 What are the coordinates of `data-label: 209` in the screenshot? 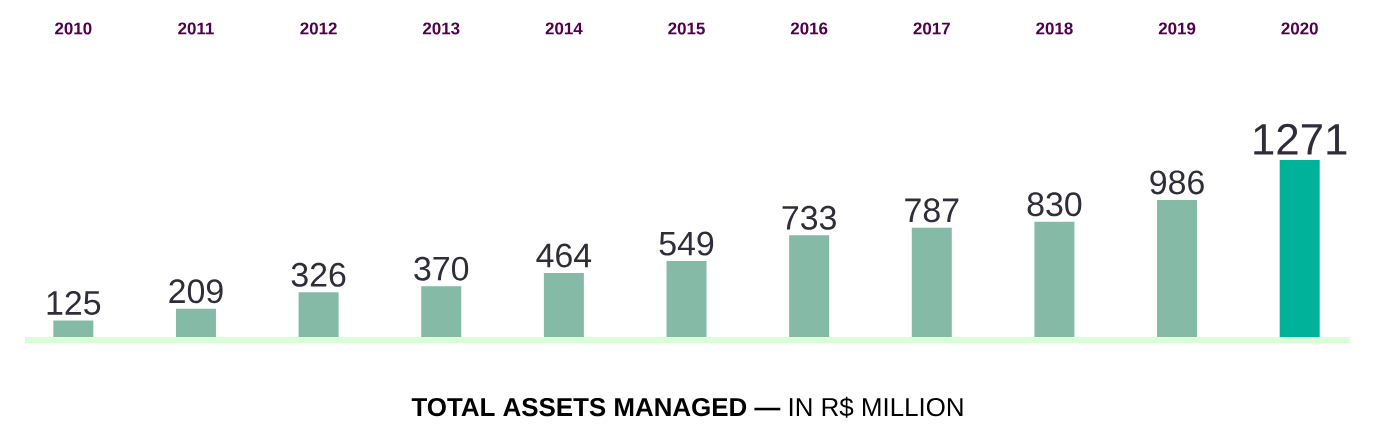 It's located at (196, 291).